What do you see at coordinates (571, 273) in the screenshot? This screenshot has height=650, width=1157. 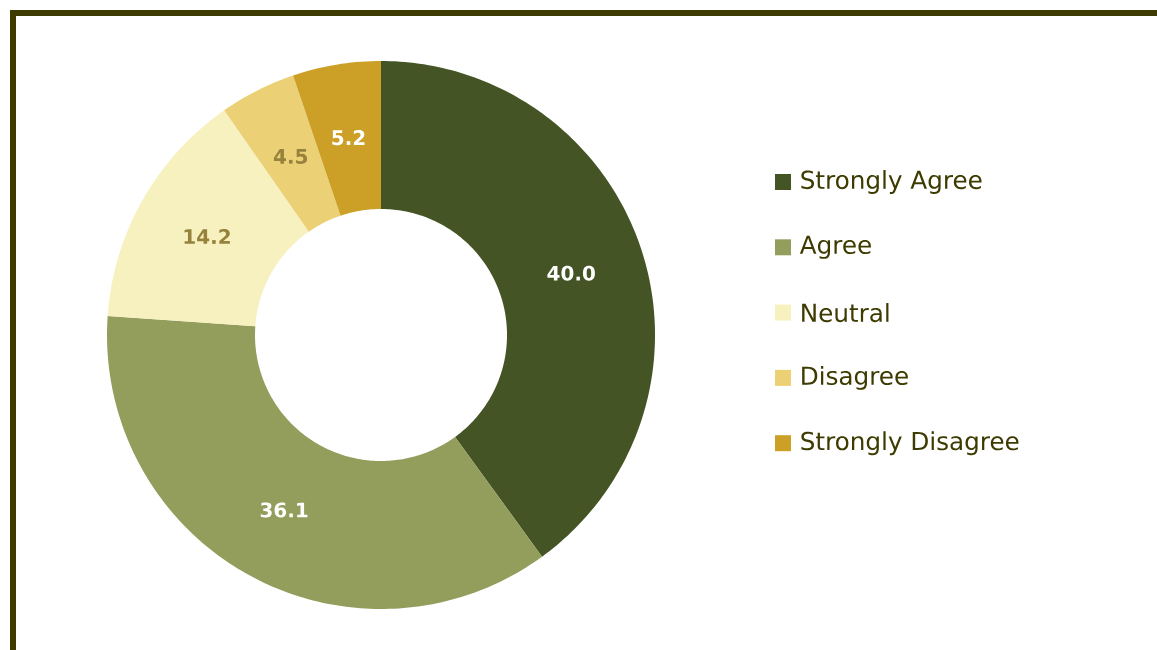 I see `data-label: 40.0` at bounding box center [571, 273].